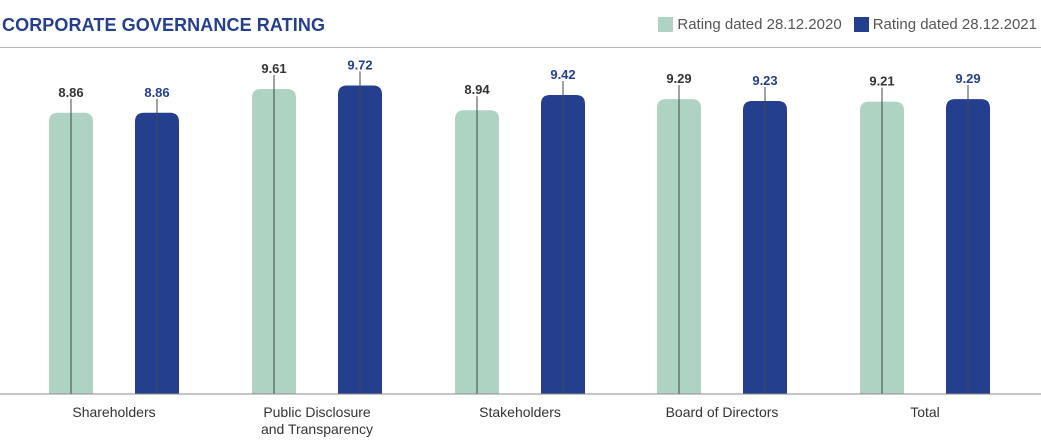  Describe the element at coordinates (70, 92) in the screenshot. I see `data-label-2020-0: 8.86` at that location.